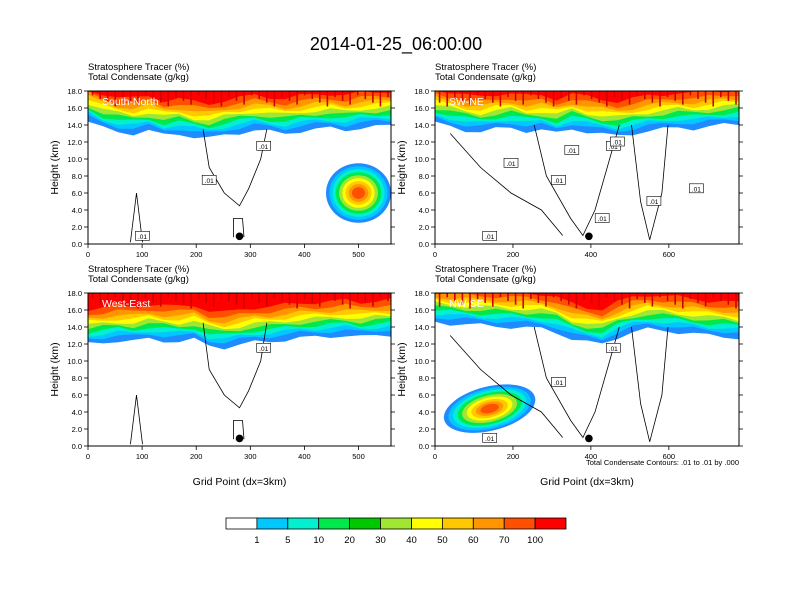  What do you see at coordinates (74, 142) in the screenshot?
I see `y-tick-label: 12.0` at bounding box center [74, 142].